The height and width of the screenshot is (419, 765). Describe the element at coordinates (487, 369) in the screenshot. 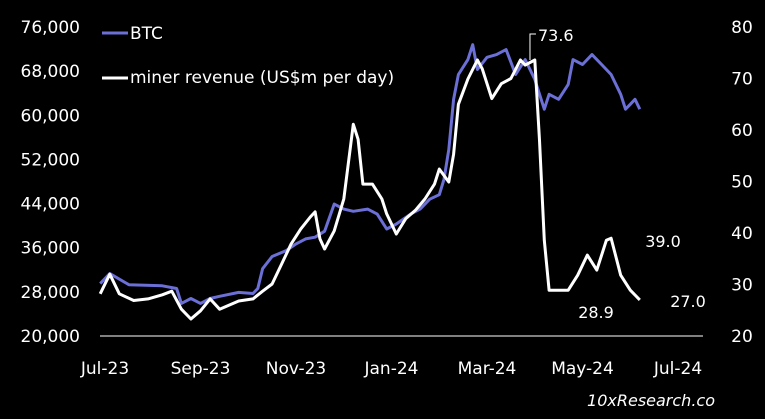

I see `x-tick-label: Mar-24` at that location.